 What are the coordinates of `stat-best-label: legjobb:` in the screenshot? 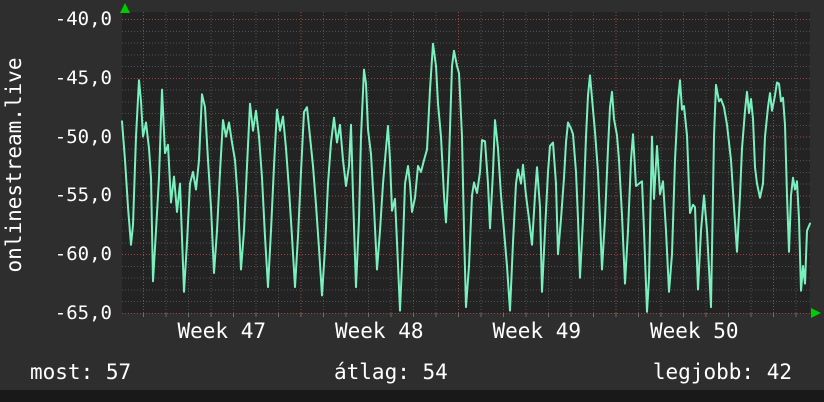 It's located at (703, 372).